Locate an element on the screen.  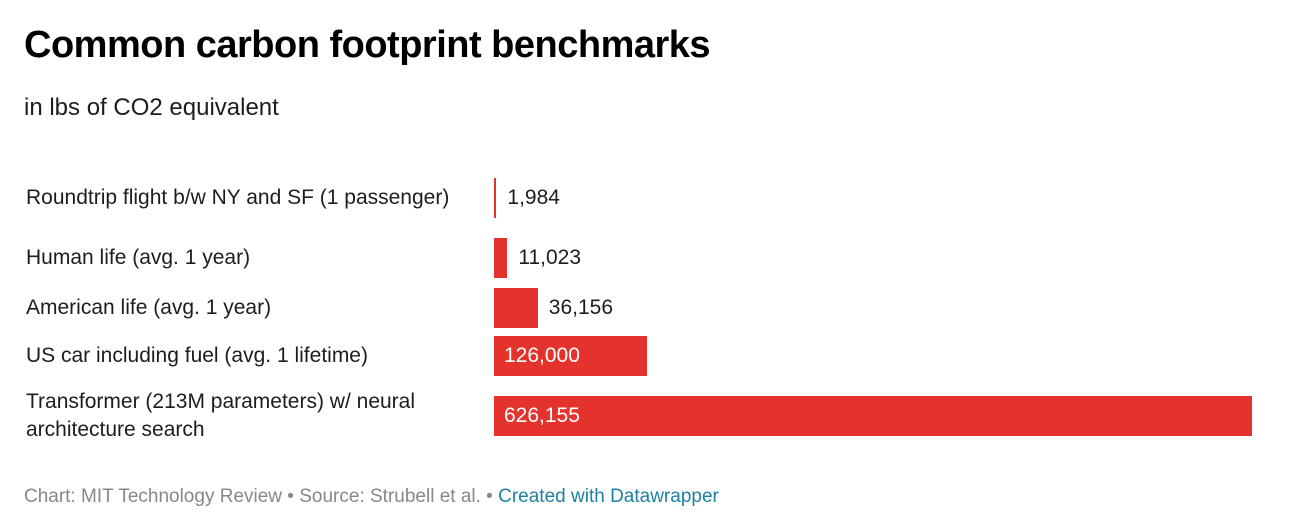
value-label: 626,155 is located at coordinates (542, 415).